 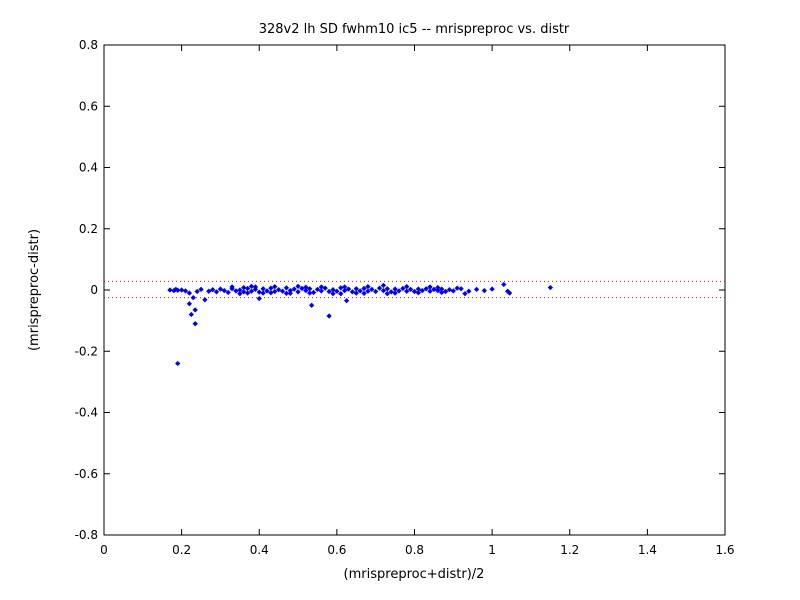 I want to click on y-tick-label: 0.8, so click(x=88, y=45).